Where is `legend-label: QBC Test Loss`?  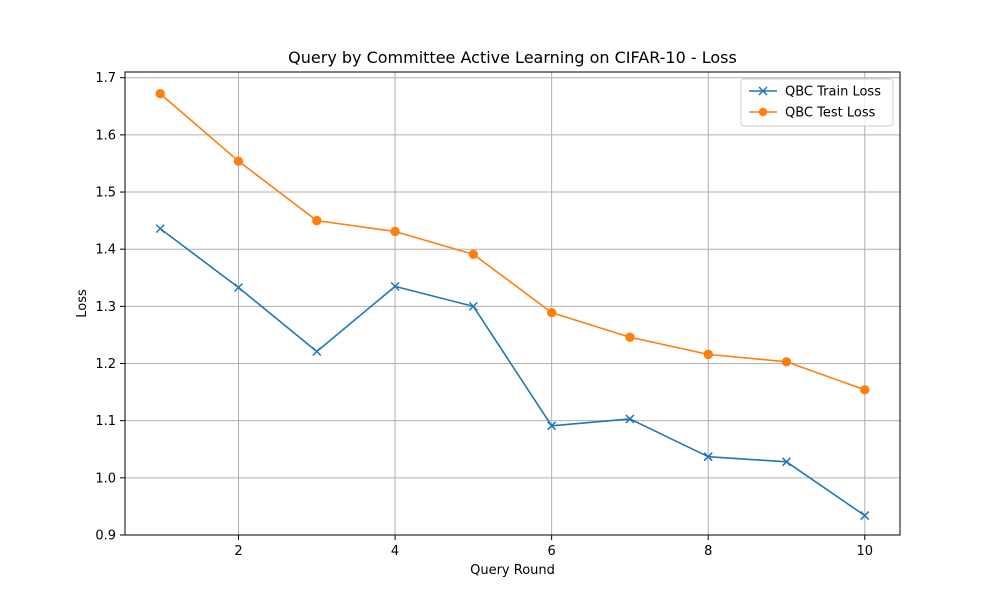
legend-label: QBC Test Loss is located at coordinates (830, 113).